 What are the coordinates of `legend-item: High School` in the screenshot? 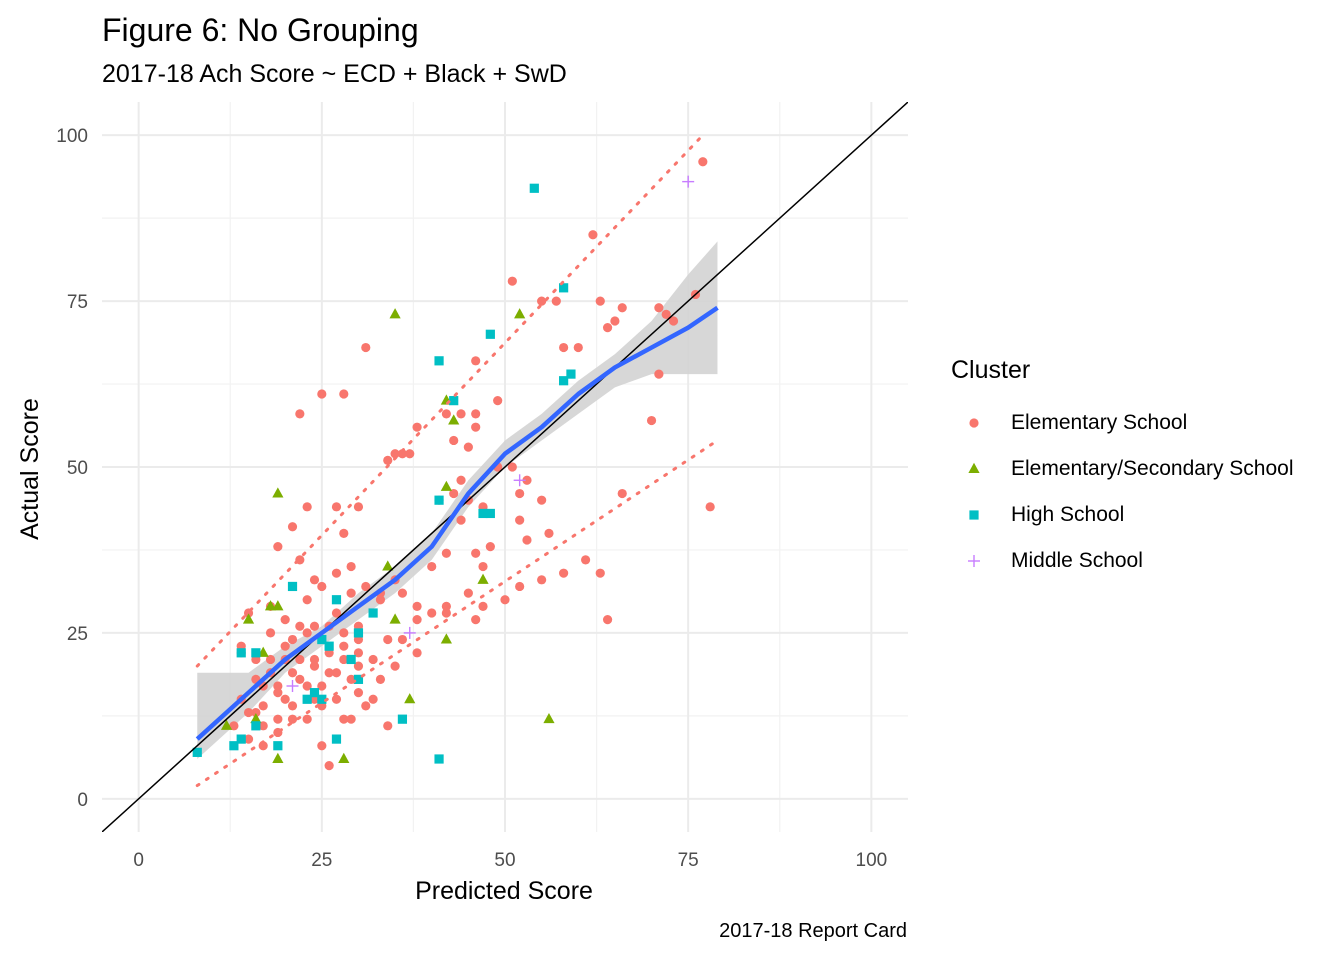 It's located at (1037, 515).